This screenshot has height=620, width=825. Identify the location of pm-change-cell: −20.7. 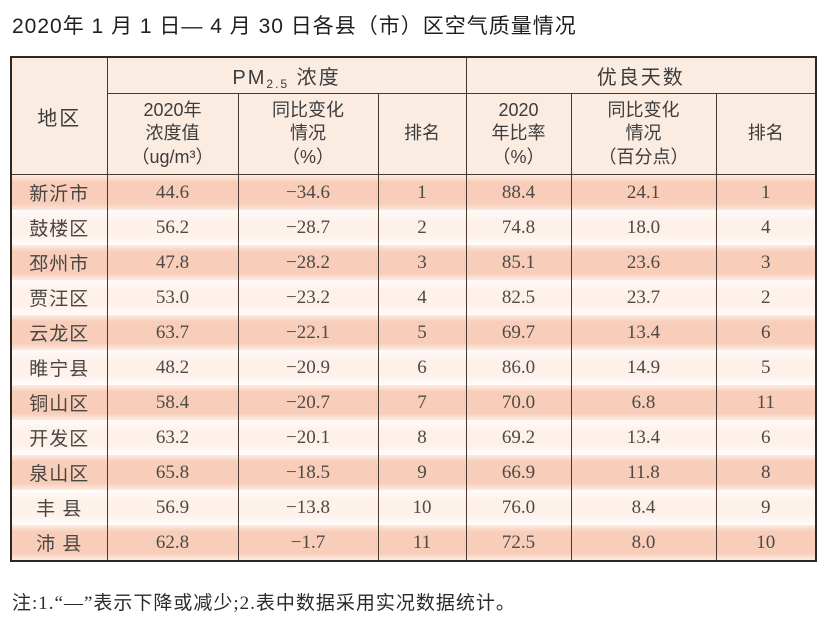
(308, 402).